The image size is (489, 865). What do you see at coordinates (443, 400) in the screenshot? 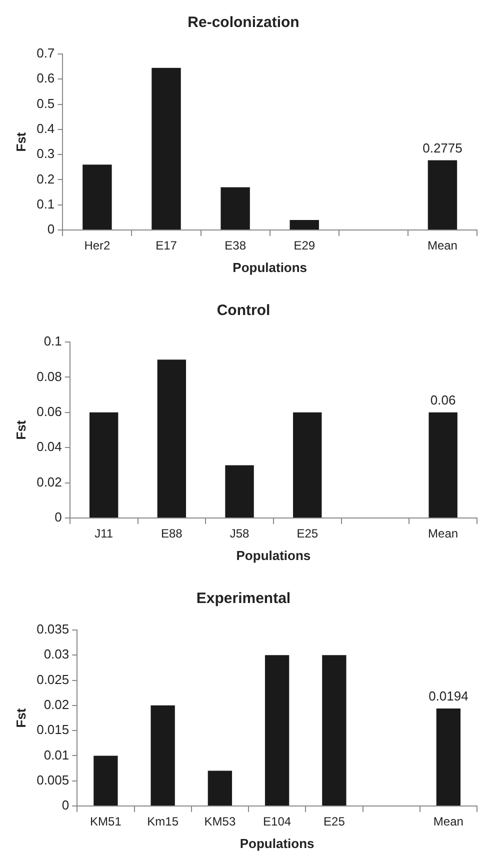
I see `data-label: 0.06` at bounding box center [443, 400].